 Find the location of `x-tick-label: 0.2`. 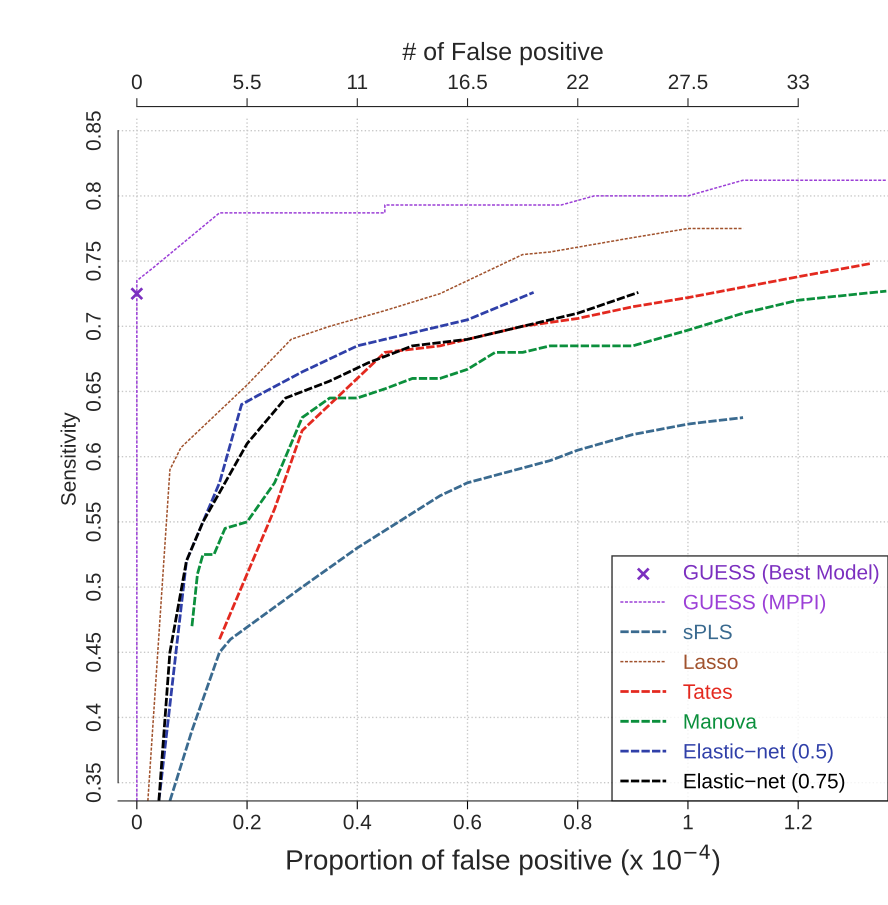

x-tick-label: 0.2 is located at coordinates (246, 822).